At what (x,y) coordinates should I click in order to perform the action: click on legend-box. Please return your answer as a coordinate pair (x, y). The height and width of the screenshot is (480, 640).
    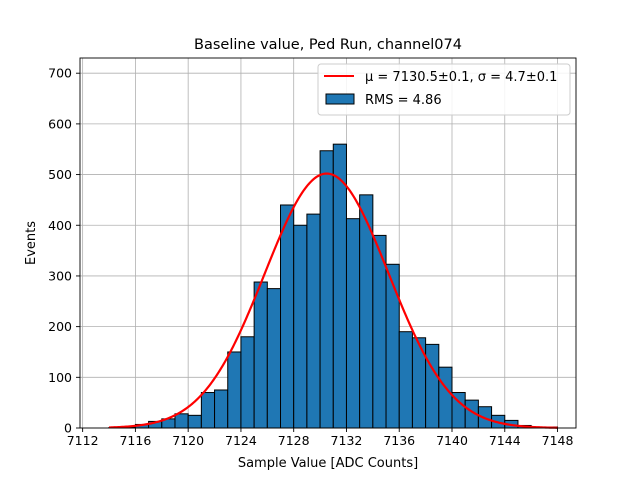
    Looking at the image, I should click on (444, 89).